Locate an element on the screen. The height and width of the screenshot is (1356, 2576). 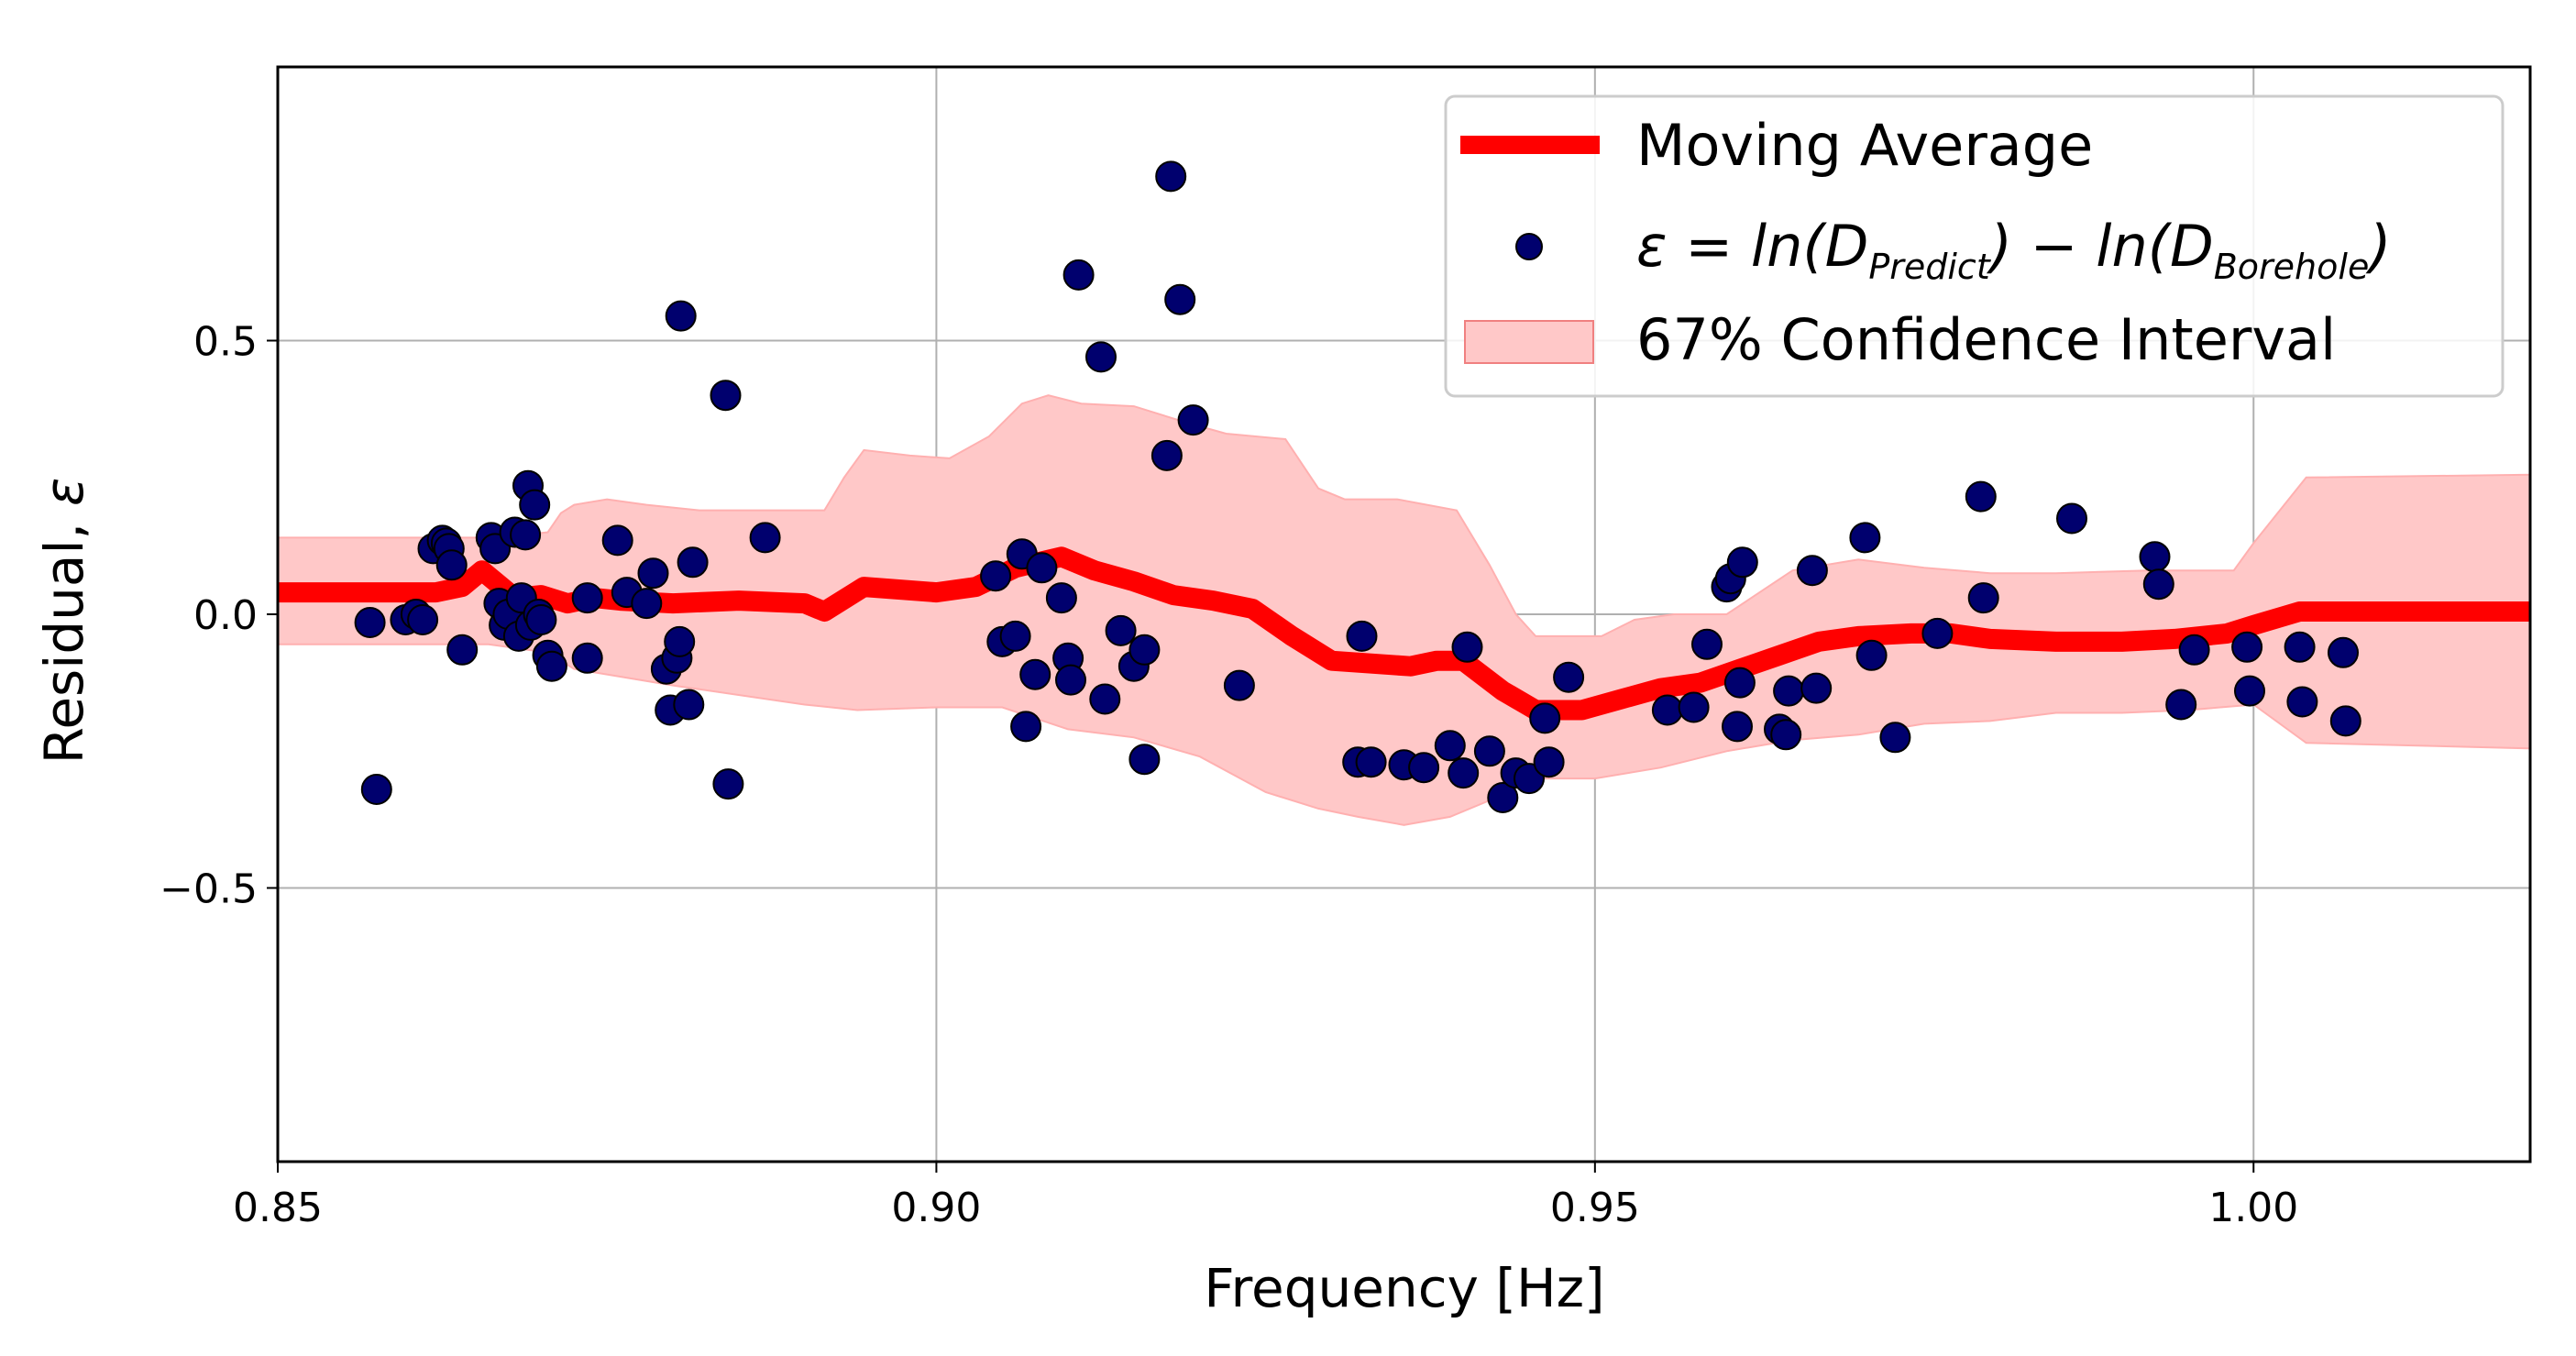
legend-frame is located at coordinates (1974, 246).